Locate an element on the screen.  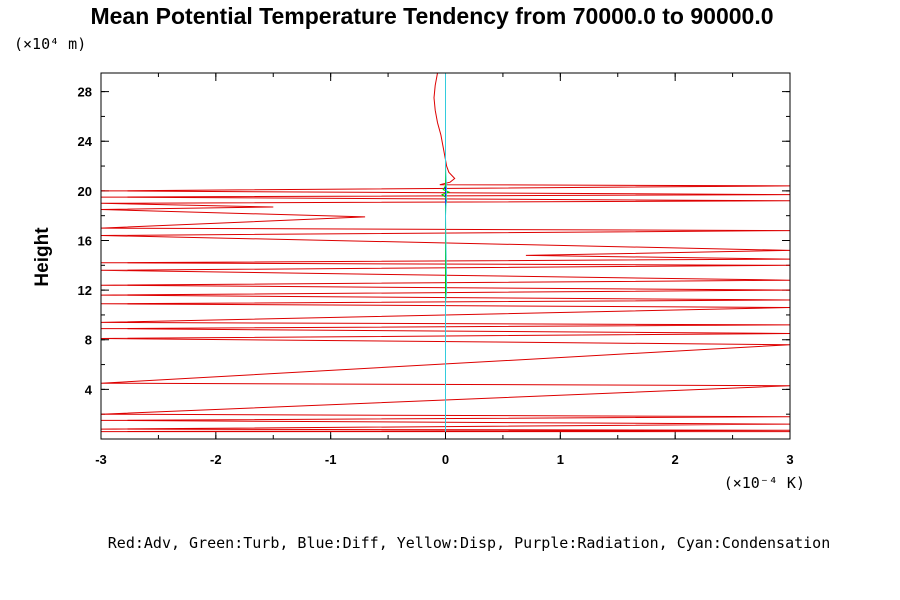
y-tick-label: 4 is located at coordinates (89, 389).